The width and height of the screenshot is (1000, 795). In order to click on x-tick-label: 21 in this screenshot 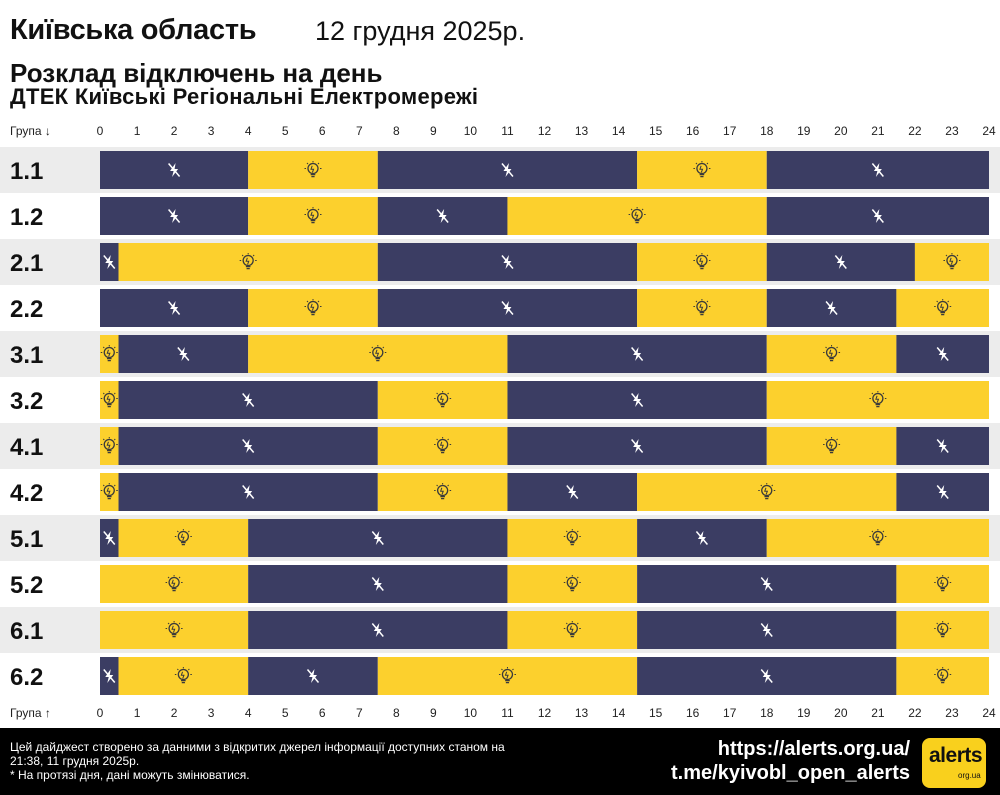, I will do `click(878, 131)`.